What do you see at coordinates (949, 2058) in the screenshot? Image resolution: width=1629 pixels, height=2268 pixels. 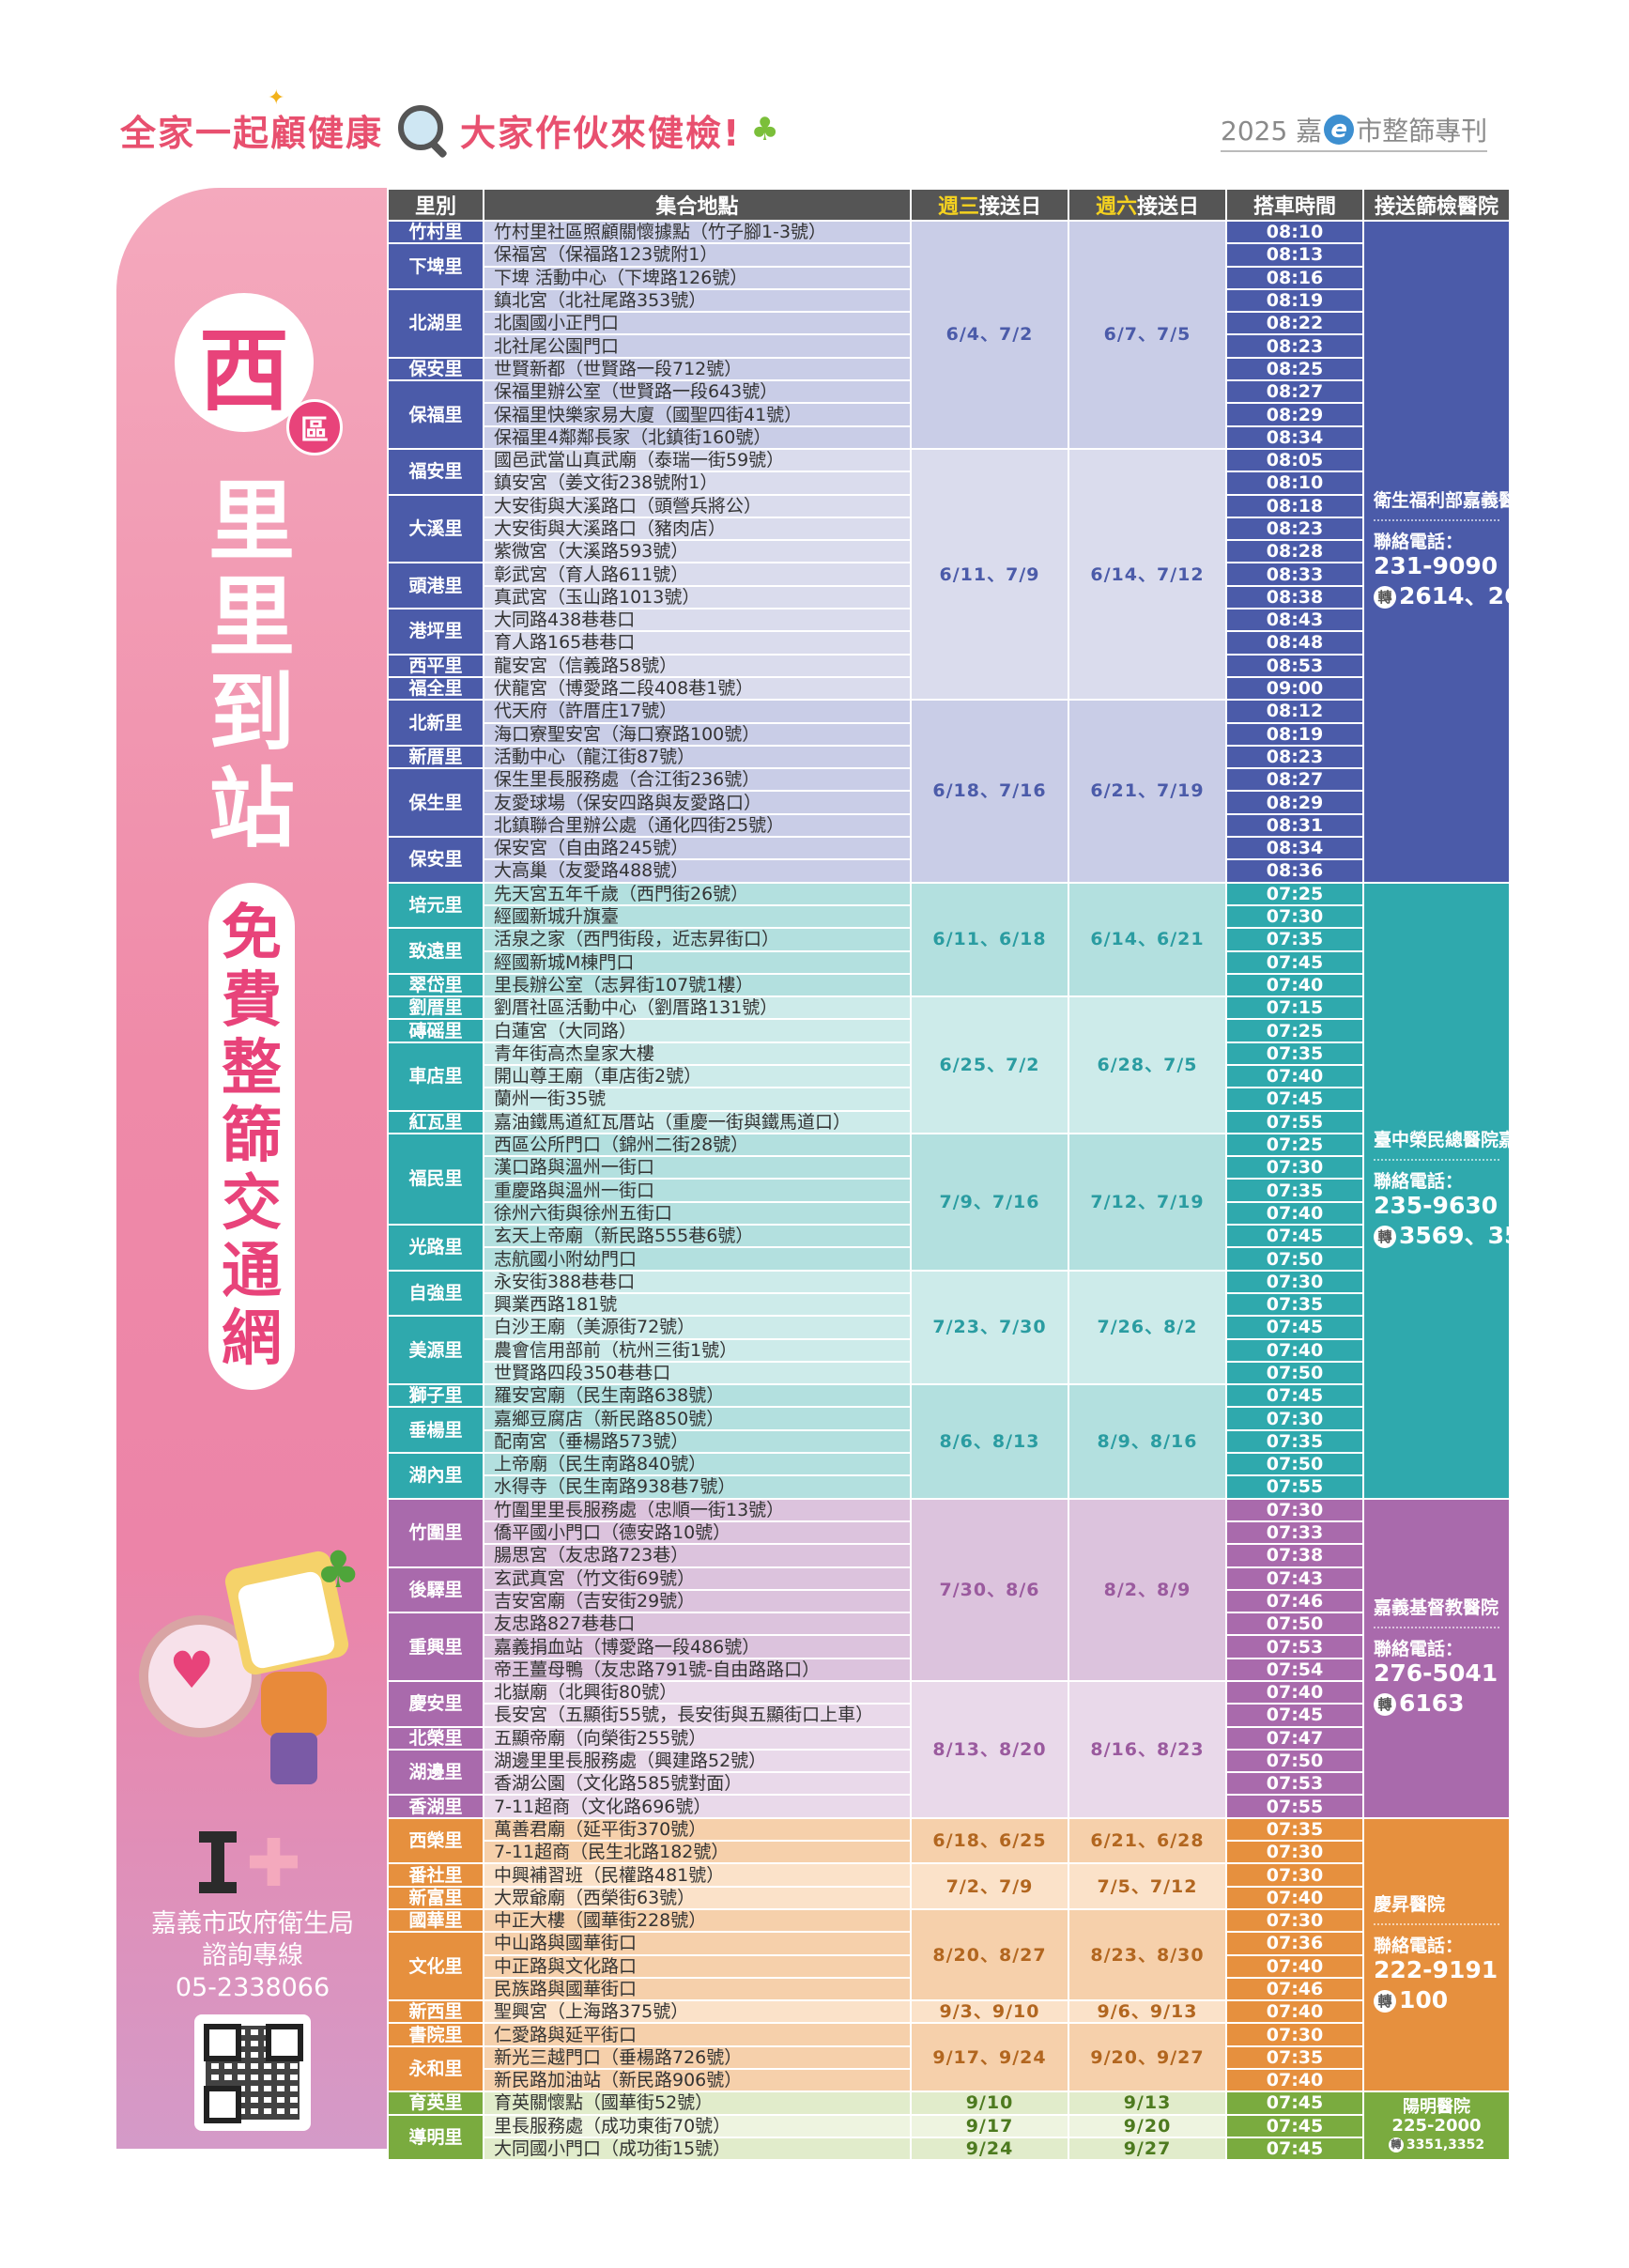 I see `table-row: 書院里 仁愛路與延平街口 9/17、9/24 9/20、9/27 07:30` at bounding box center [949, 2058].